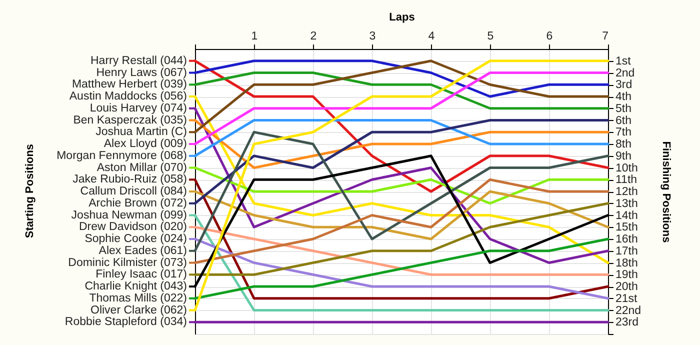  What do you see at coordinates (129, 215) in the screenshot?
I see `legend-label: Joshua Newman (099)` at bounding box center [129, 215].